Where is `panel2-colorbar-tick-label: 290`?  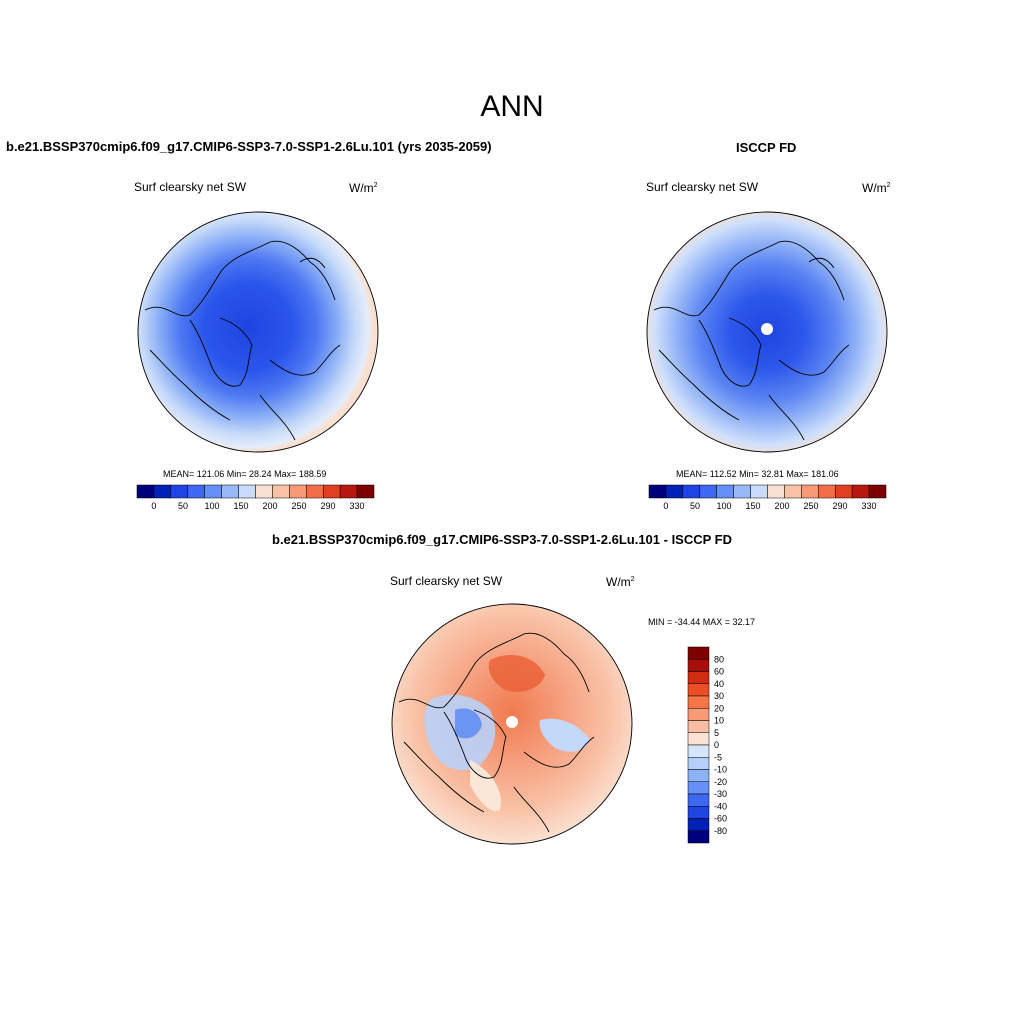 panel2-colorbar-tick-label: 290 is located at coordinates (840, 506).